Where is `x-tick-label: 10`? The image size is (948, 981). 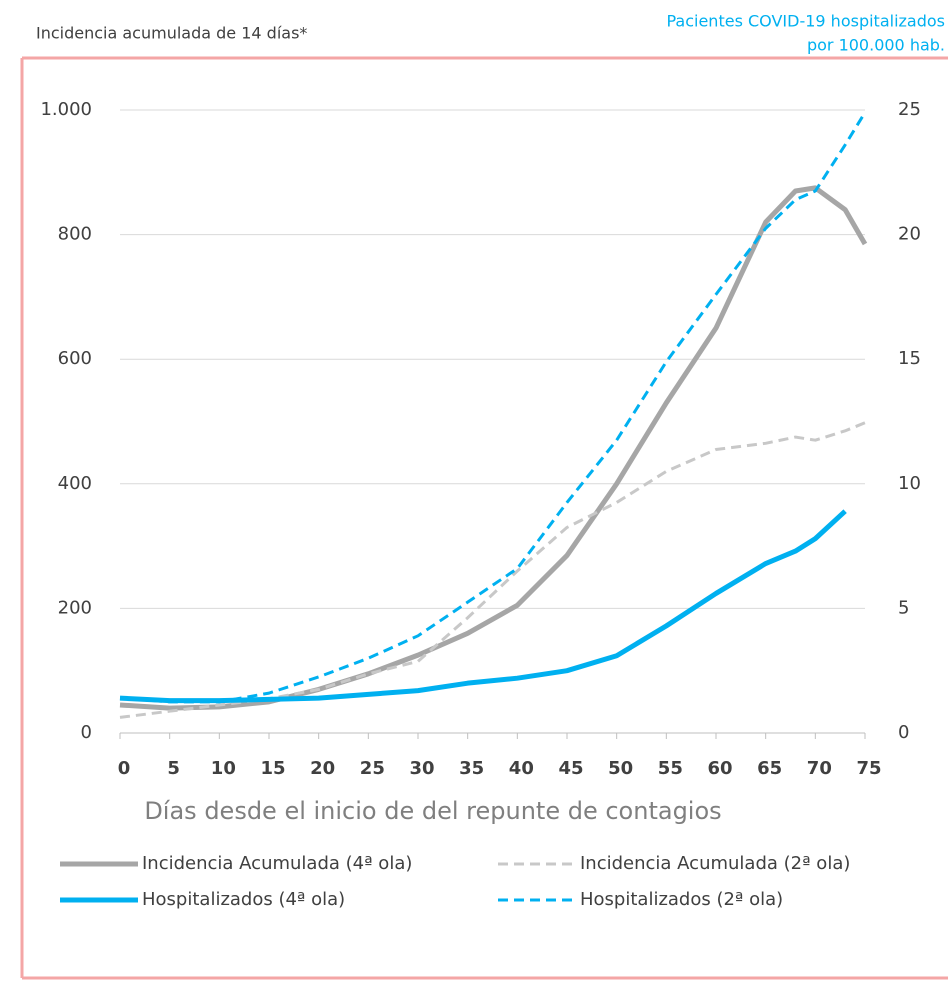 x-tick-label: 10 is located at coordinates (223, 768).